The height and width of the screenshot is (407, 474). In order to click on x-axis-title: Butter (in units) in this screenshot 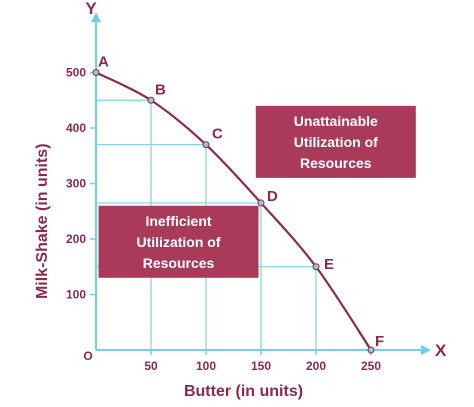, I will do `click(243, 391)`.